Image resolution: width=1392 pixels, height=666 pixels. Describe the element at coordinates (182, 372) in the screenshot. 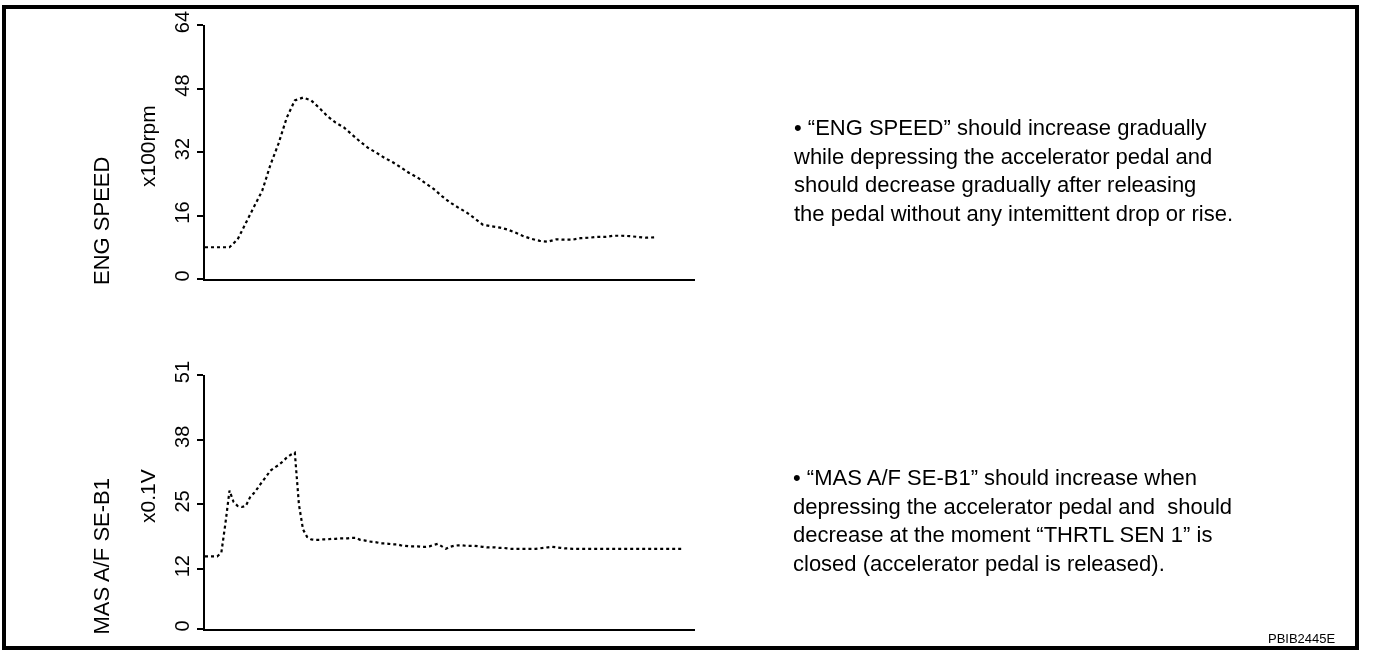

I see `y-tick-label: 51` at that location.